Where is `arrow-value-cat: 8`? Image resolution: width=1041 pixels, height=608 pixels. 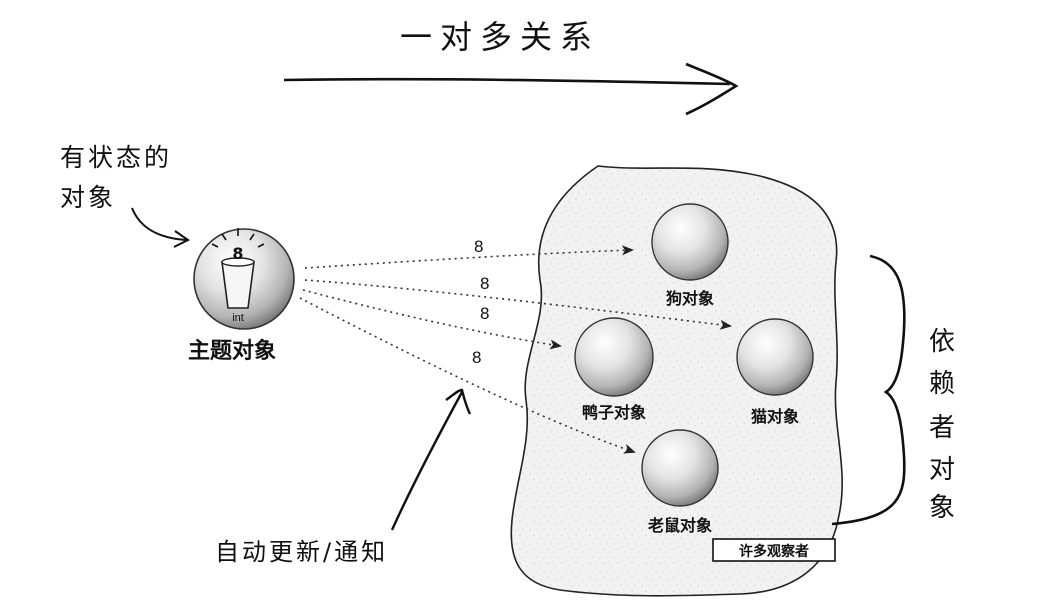
arrow-value-cat: 8 is located at coordinates (484, 283).